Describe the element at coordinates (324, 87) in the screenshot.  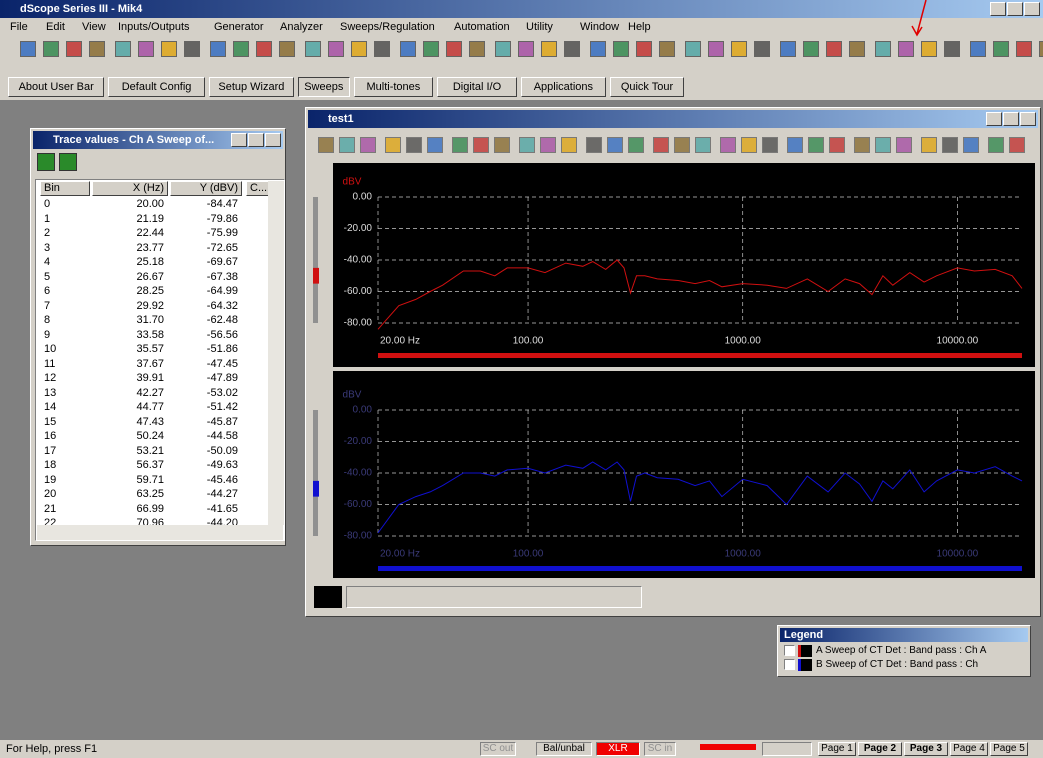
I see `user-bar-button: Sweeps` at that location.